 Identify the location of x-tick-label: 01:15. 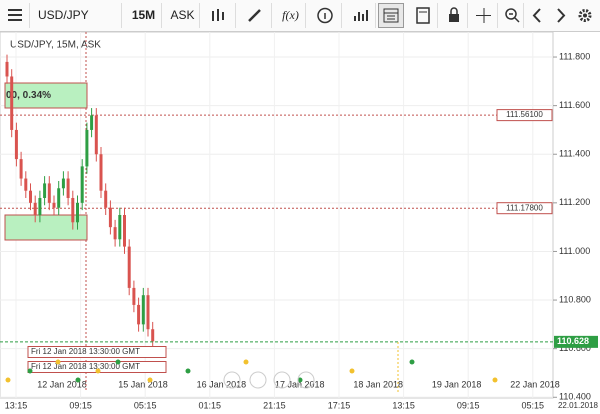
(210, 405).